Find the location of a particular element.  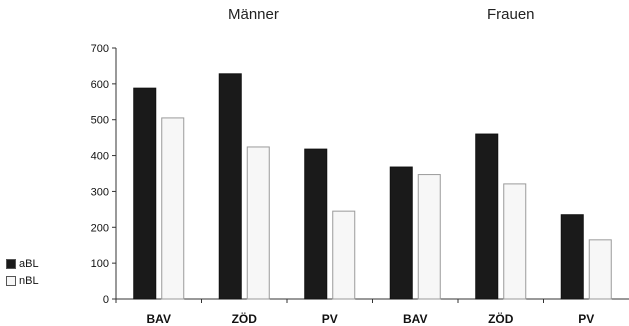

legend-label-abl: aBL is located at coordinates (29, 263).